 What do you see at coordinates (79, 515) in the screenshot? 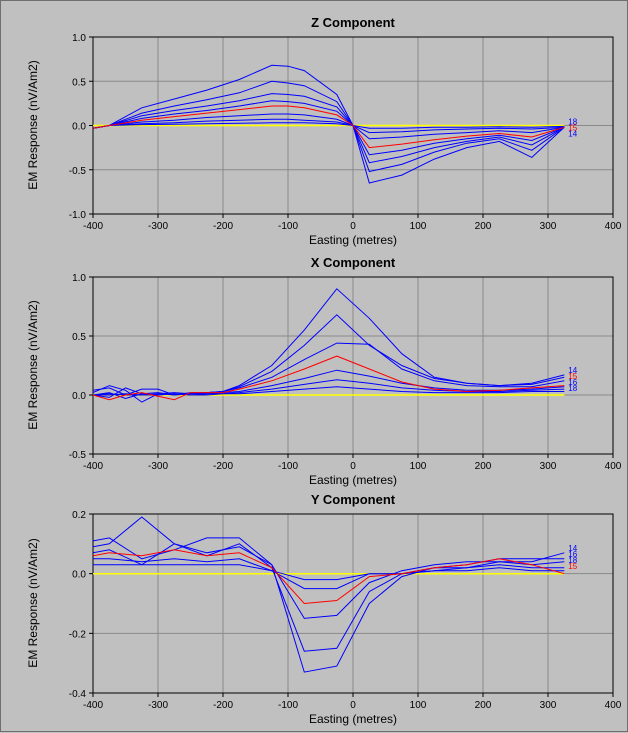
I see `y-tick-label: 0.2` at bounding box center [79, 515].